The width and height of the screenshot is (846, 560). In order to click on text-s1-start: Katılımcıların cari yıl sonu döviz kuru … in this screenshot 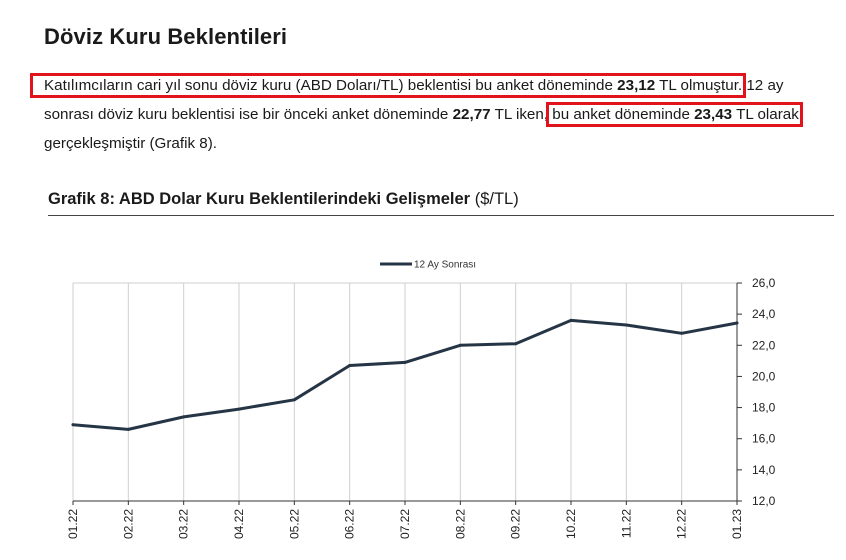, I will do `click(331, 85)`.